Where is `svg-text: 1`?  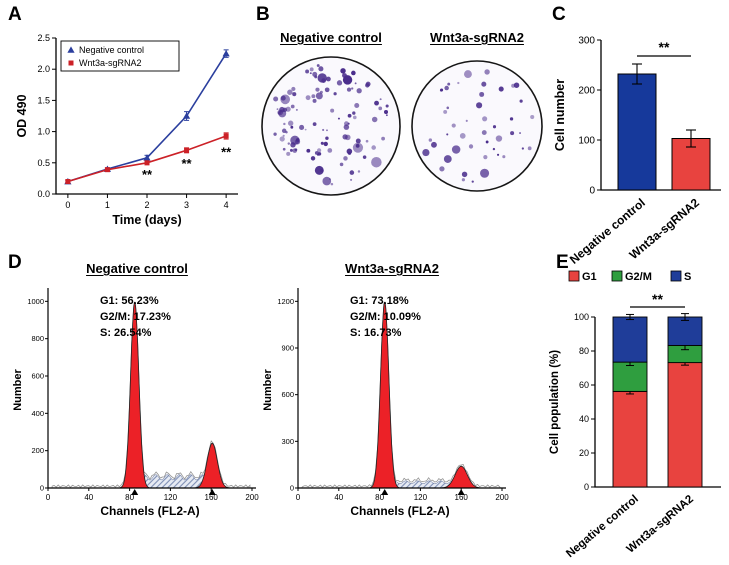
svg-text: 1 is located at coordinates (107, 205).